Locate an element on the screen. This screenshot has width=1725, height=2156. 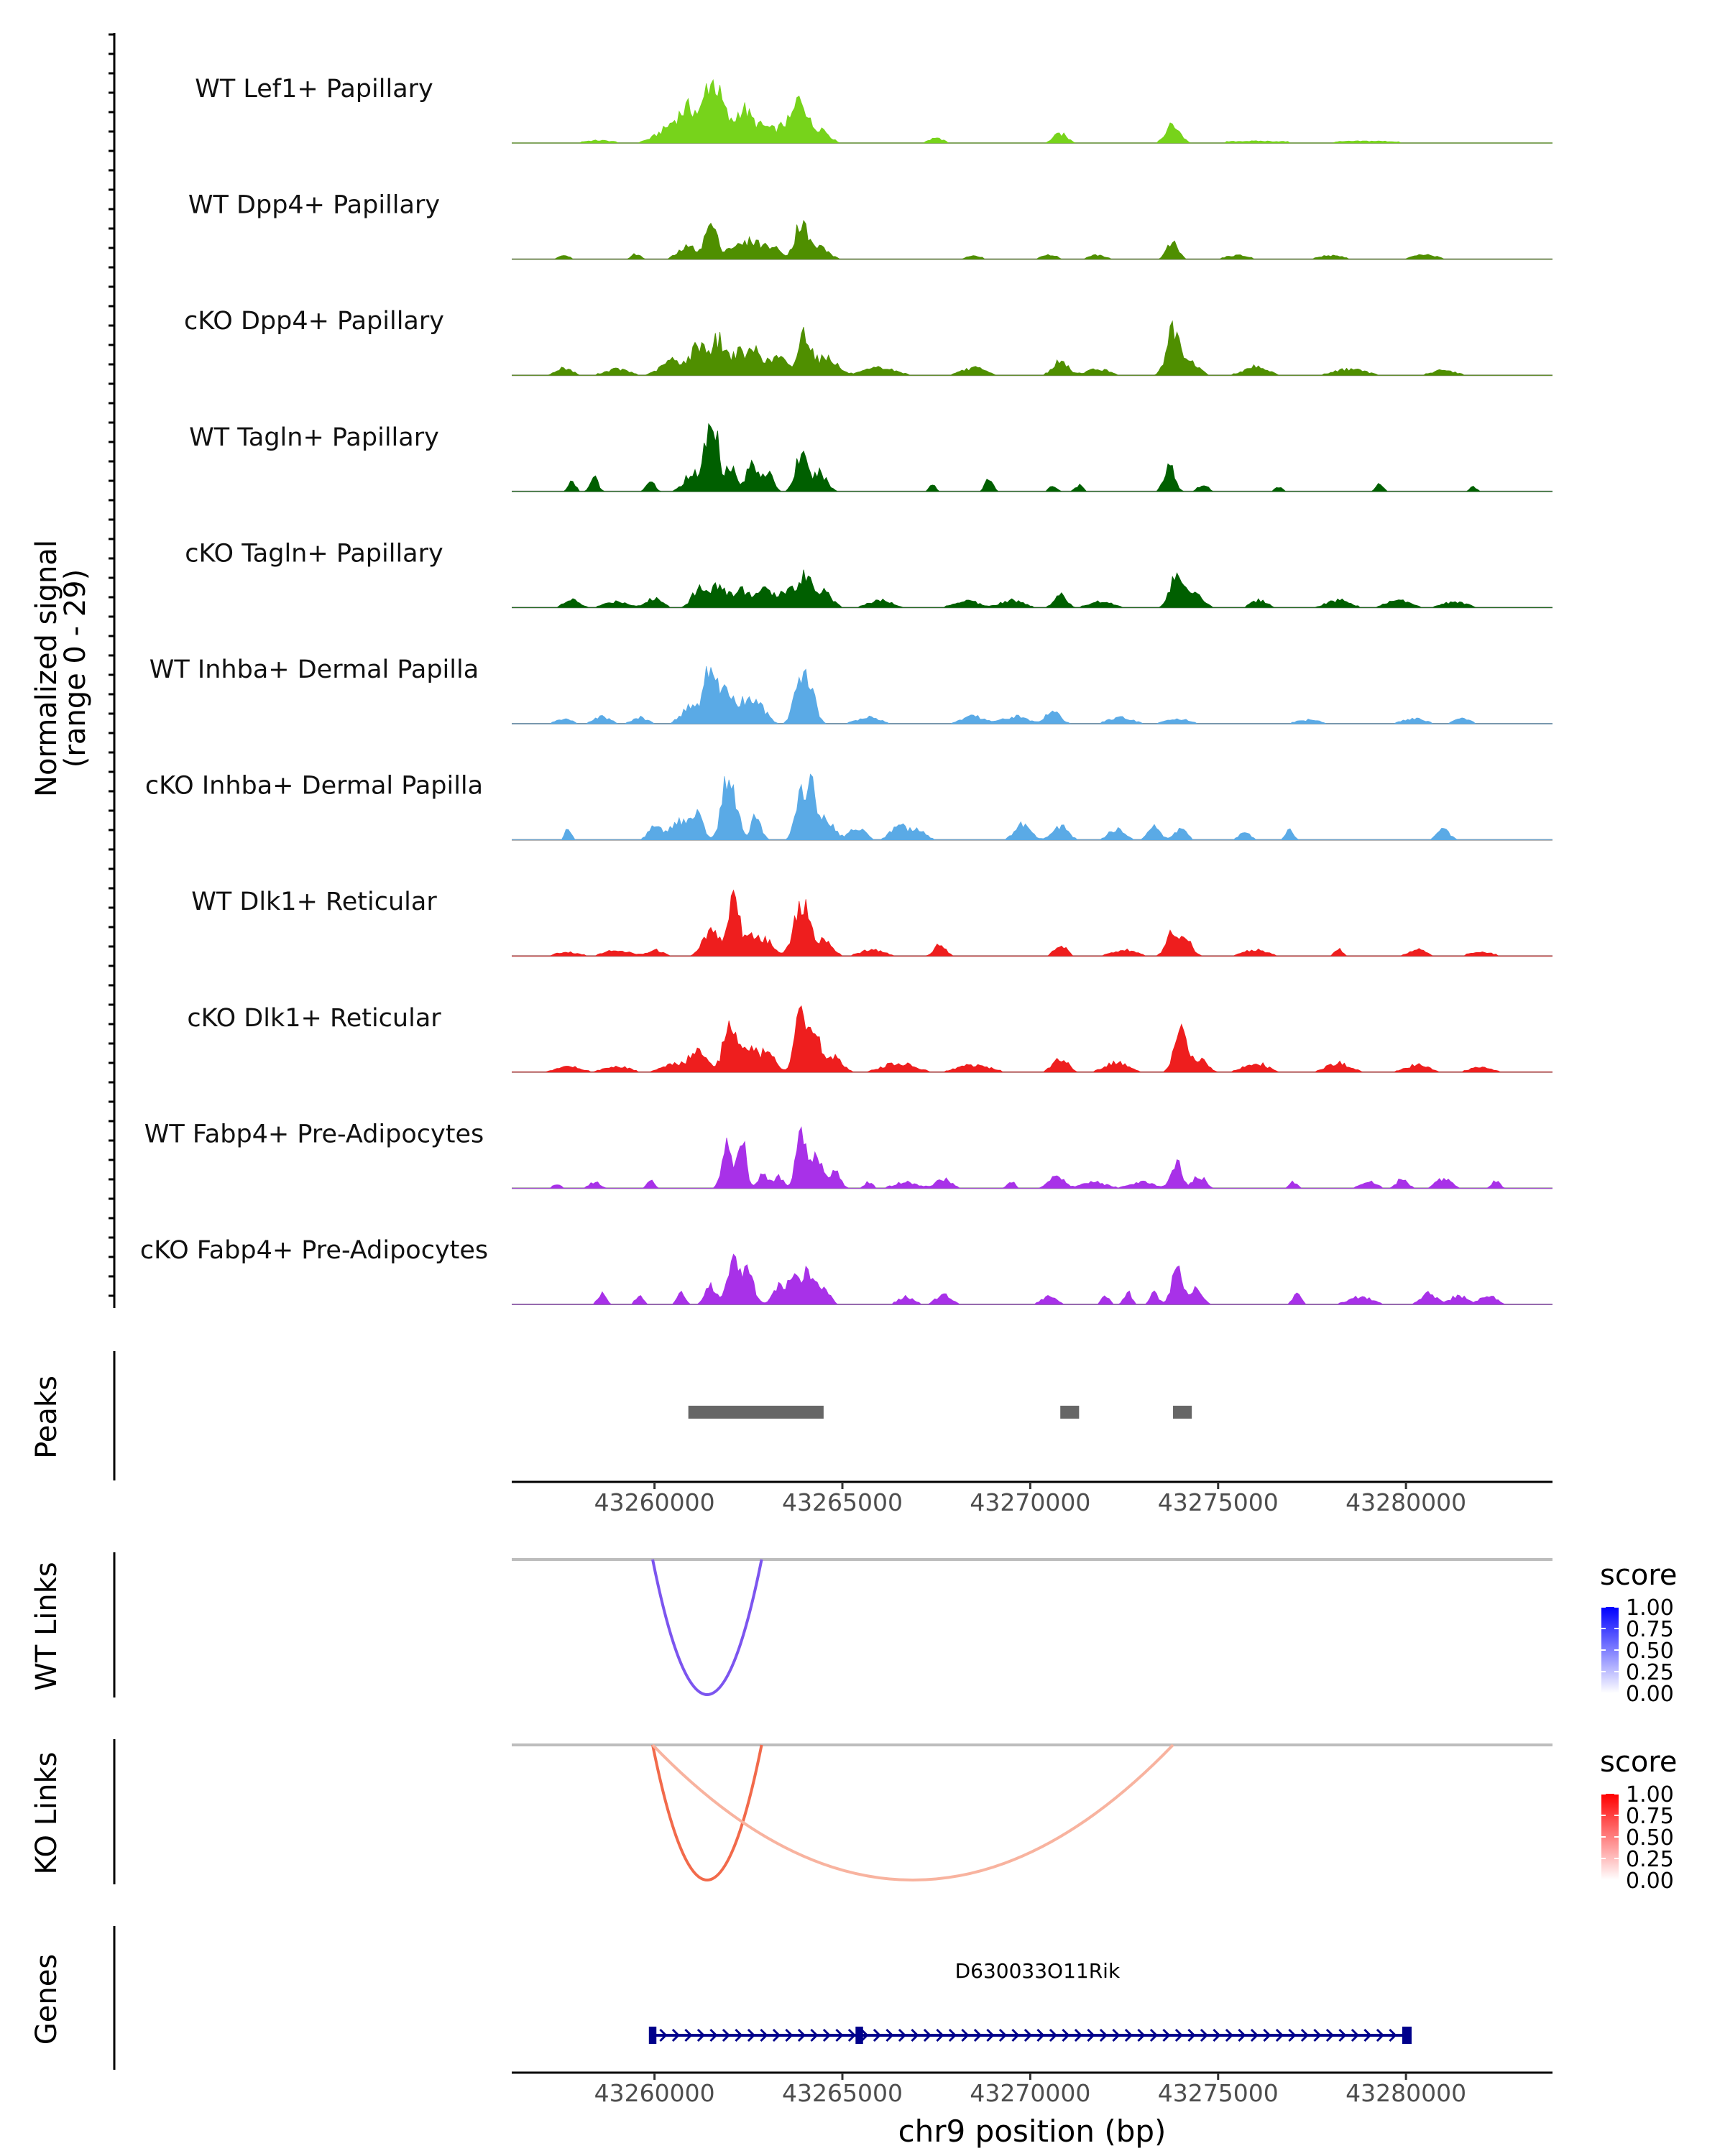
coverage-track: WT Dpp4+ Papillary is located at coordinates (870, 225).